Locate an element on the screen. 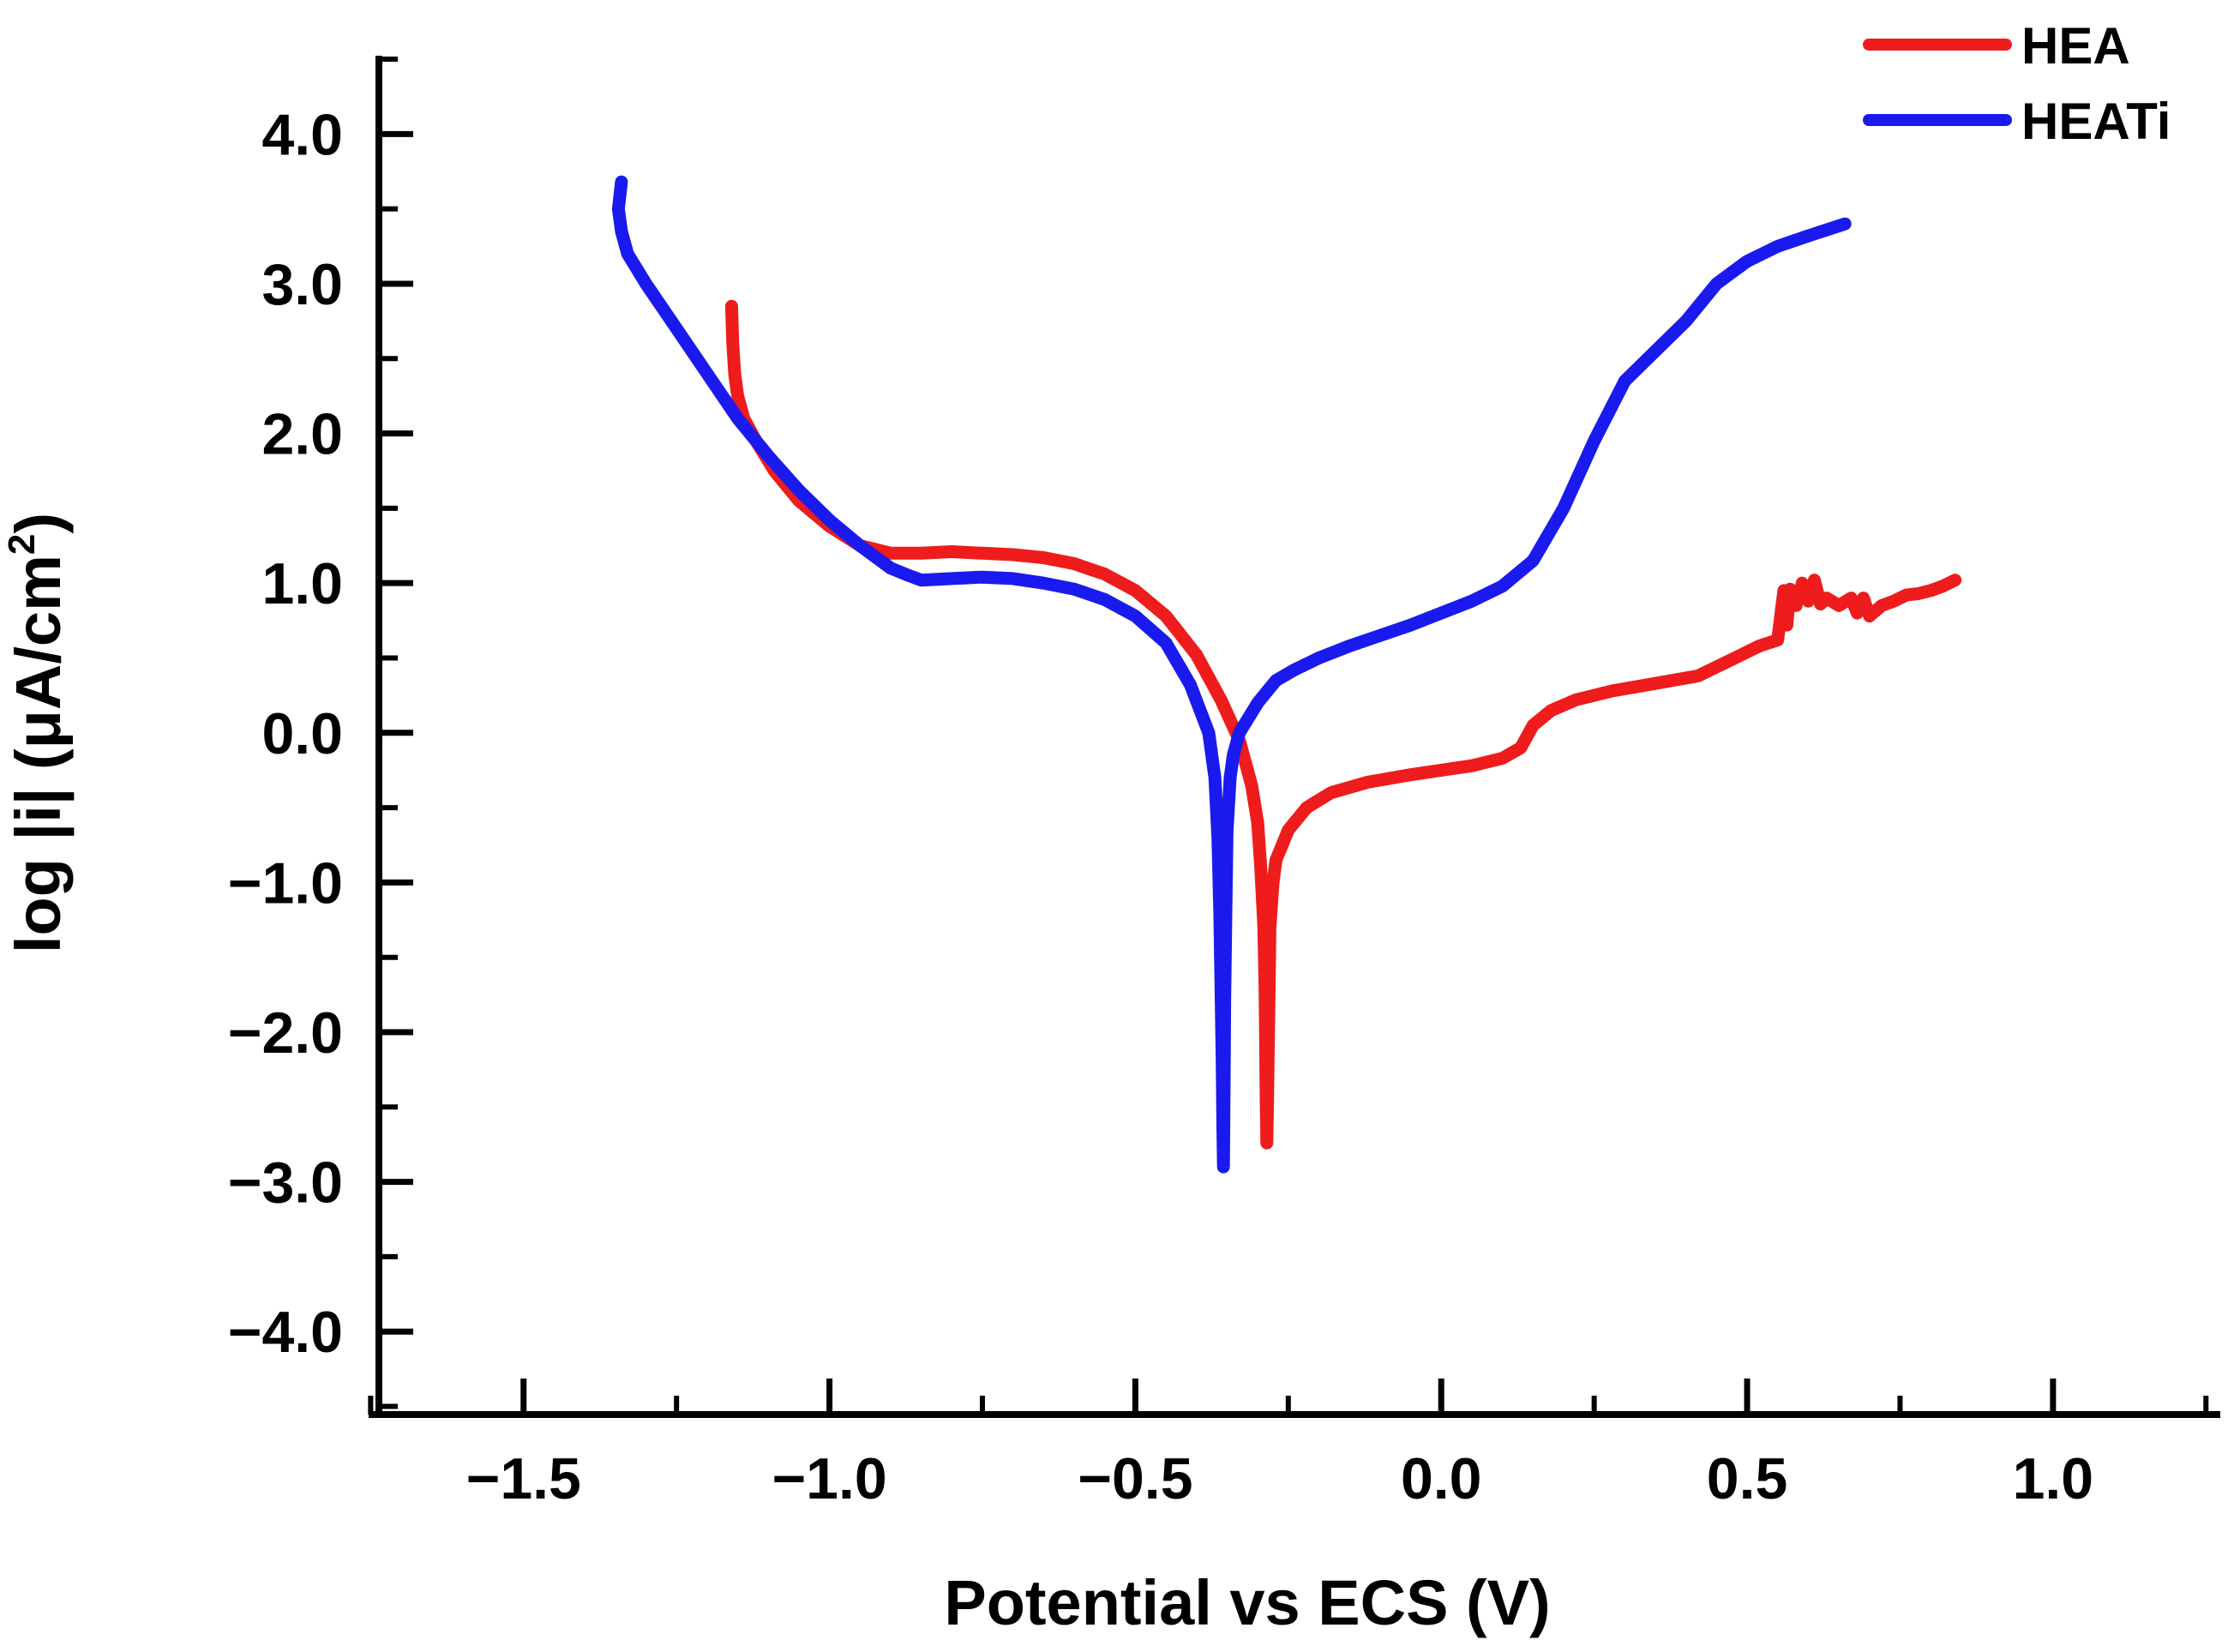 This screenshot has height=1652, width=2228. y-axis-title-close: ) is located at coordinates (38, 523).